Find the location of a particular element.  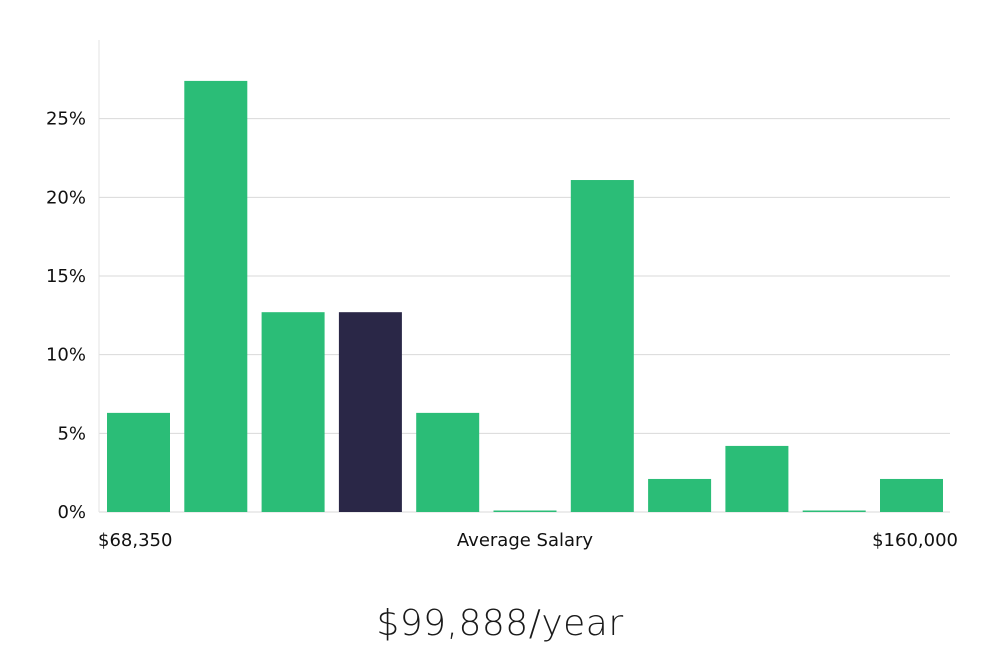

y-tick-label: 0% is located at coordinates (71, 512).